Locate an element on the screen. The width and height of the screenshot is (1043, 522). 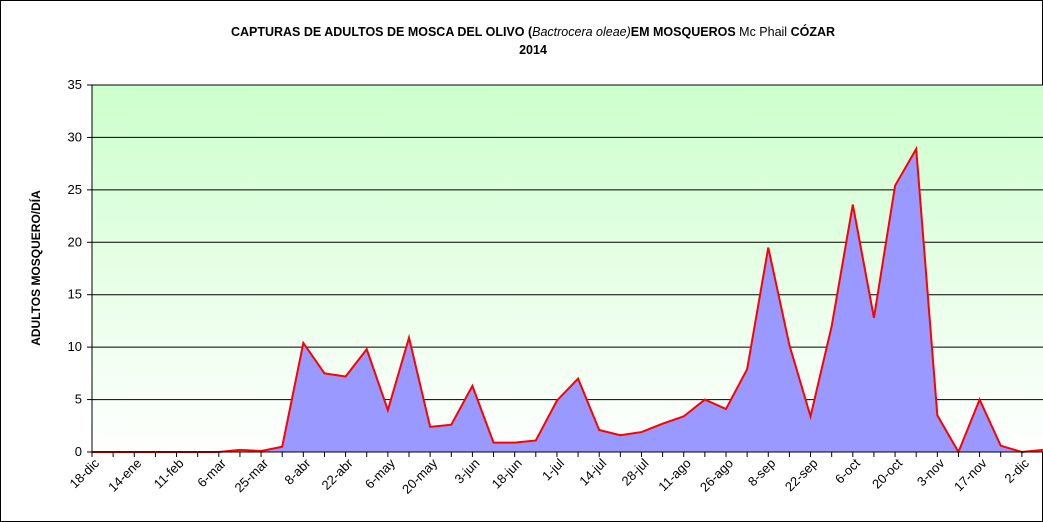
title-part: CÓZAR is located at coordinates (813, 31).